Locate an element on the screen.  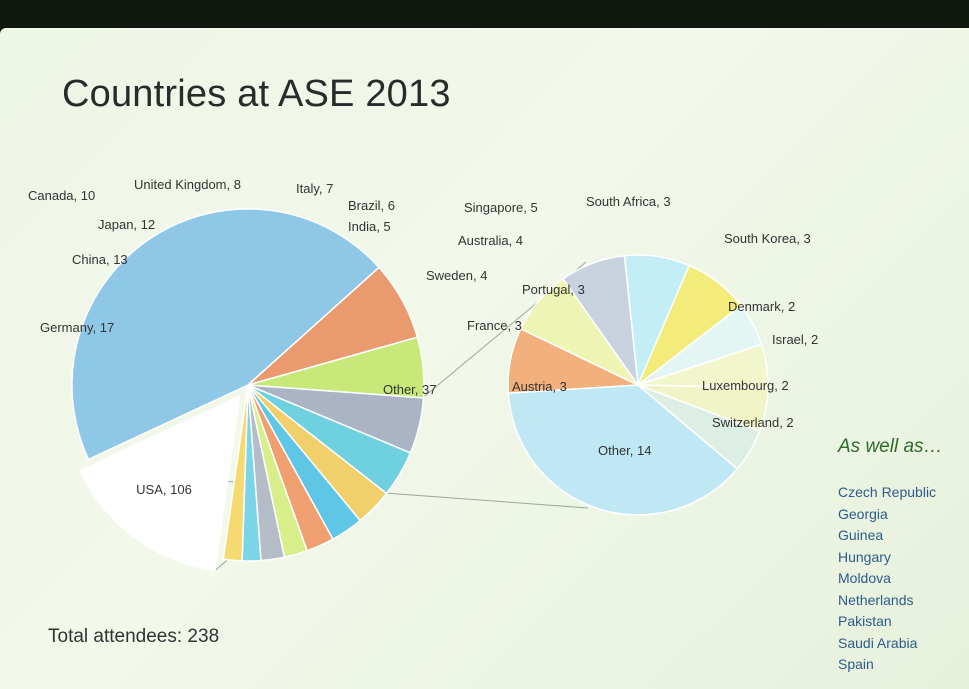
main-label-china: China, 13 is located at coordinates (100, 259).